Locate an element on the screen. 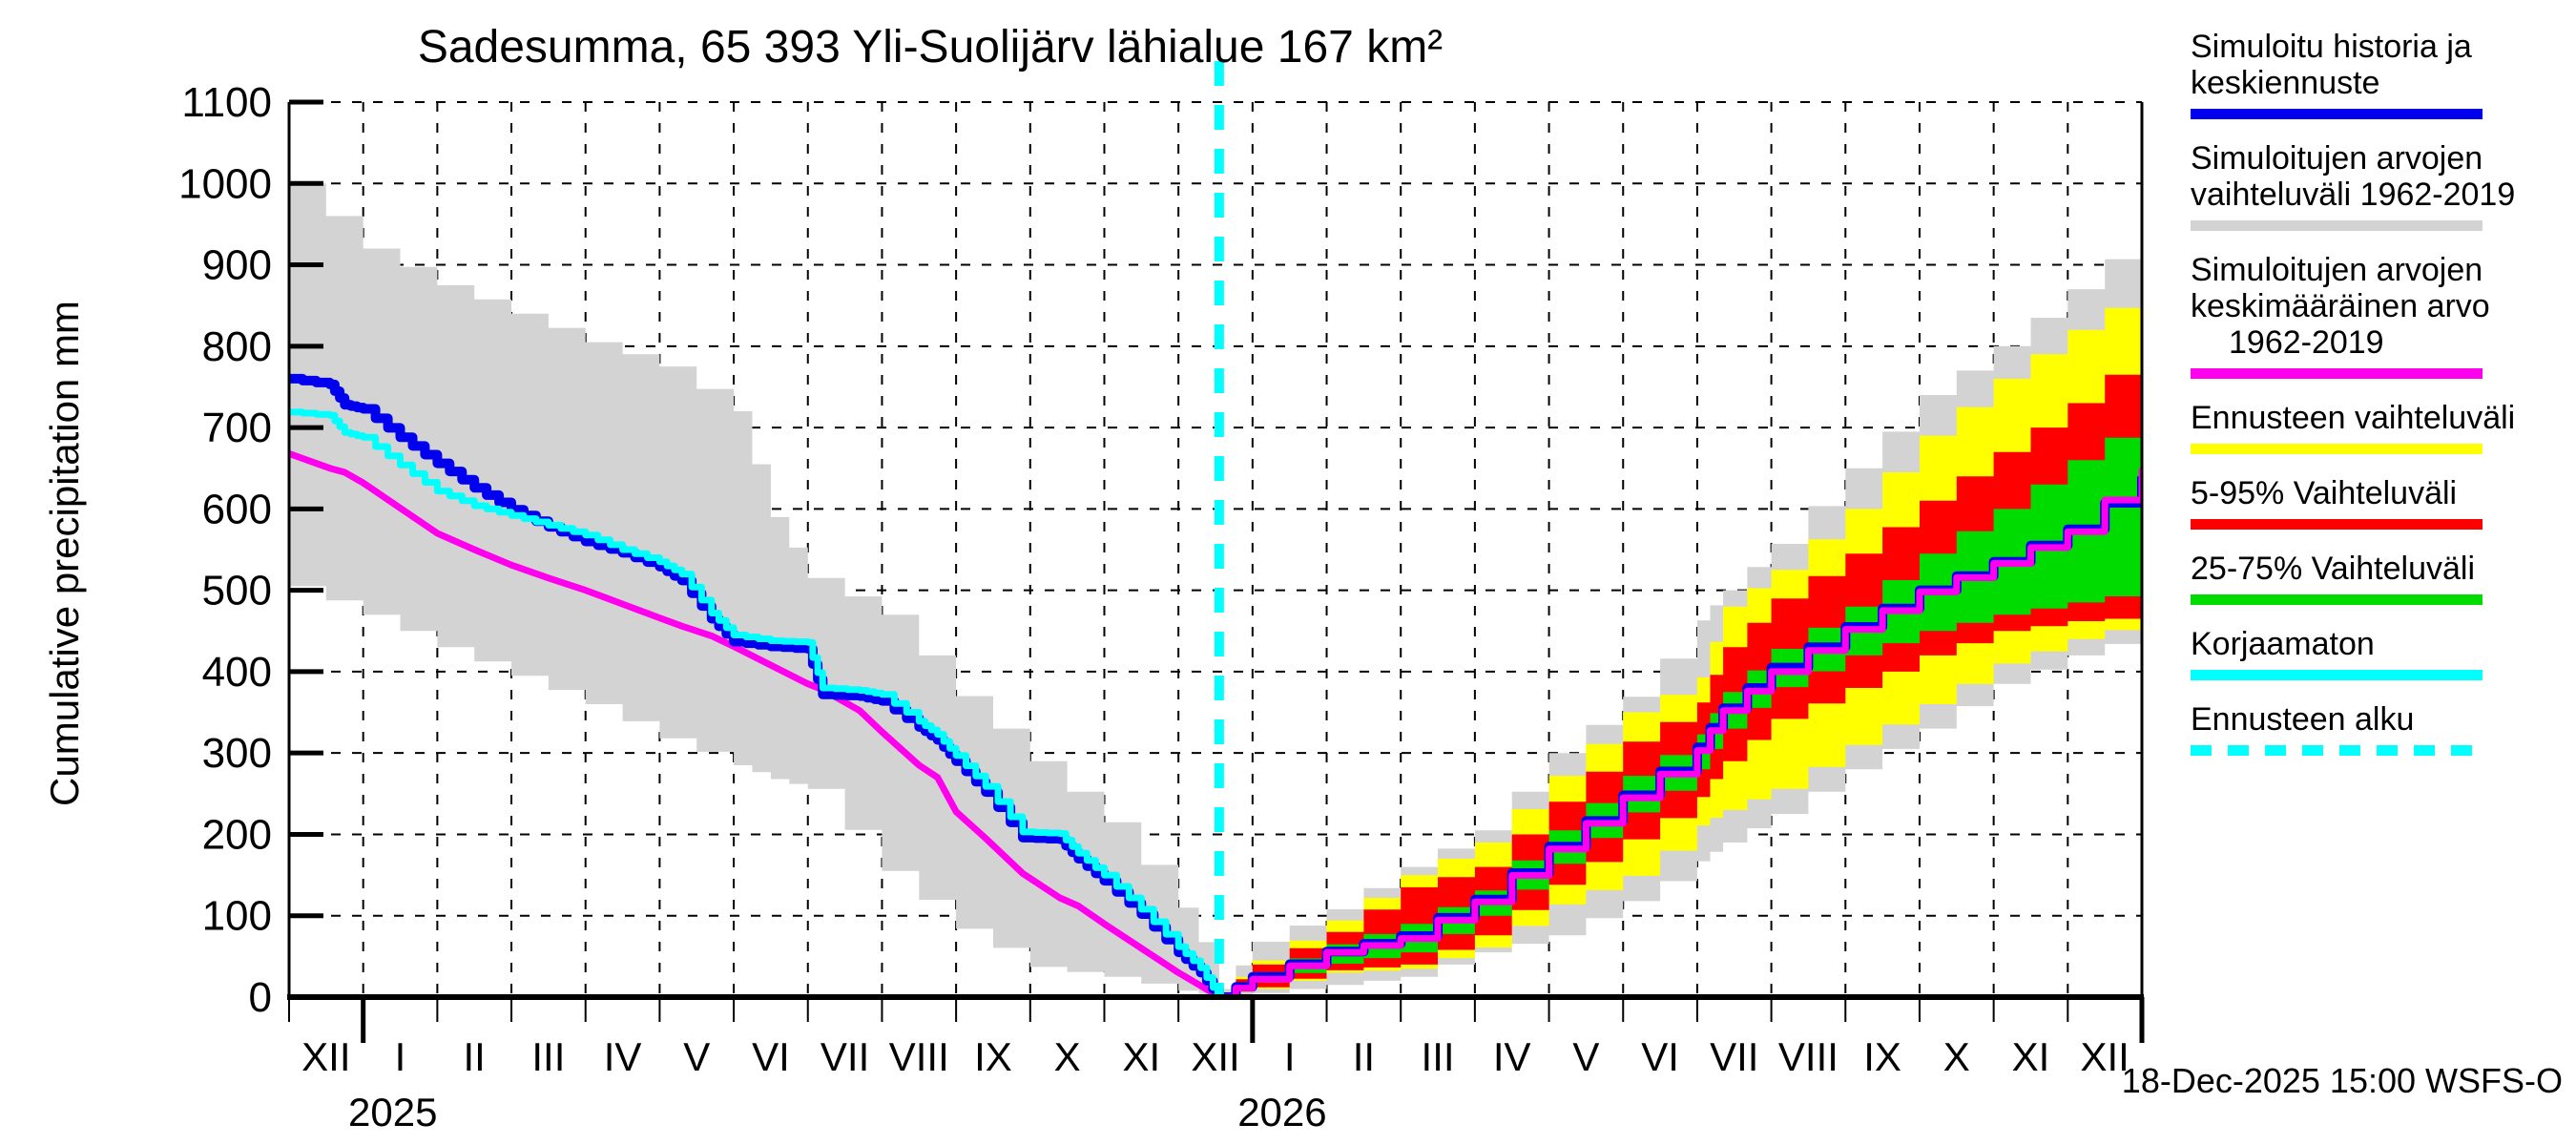  legend-item-3: Ennusteen vaihteluväli is located at coordinates (2381, 427).